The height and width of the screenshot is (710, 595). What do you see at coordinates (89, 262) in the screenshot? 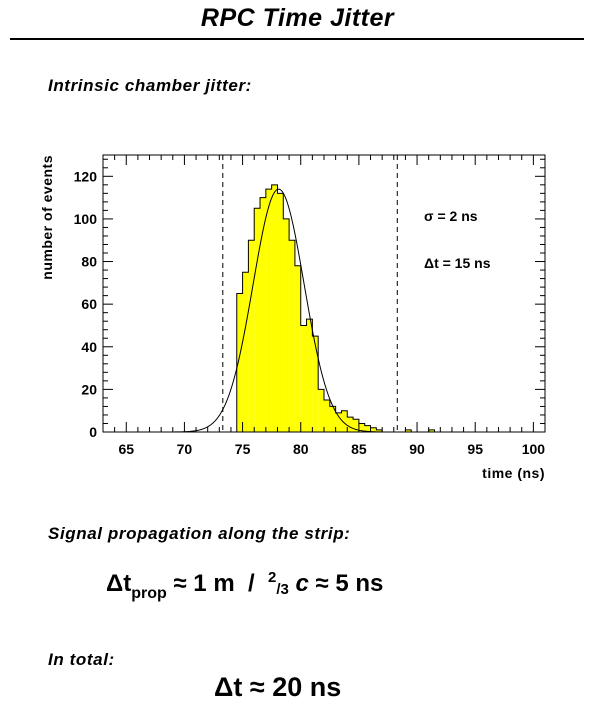
I see `y-tick-label: 80` at bounding box center [89, 262].